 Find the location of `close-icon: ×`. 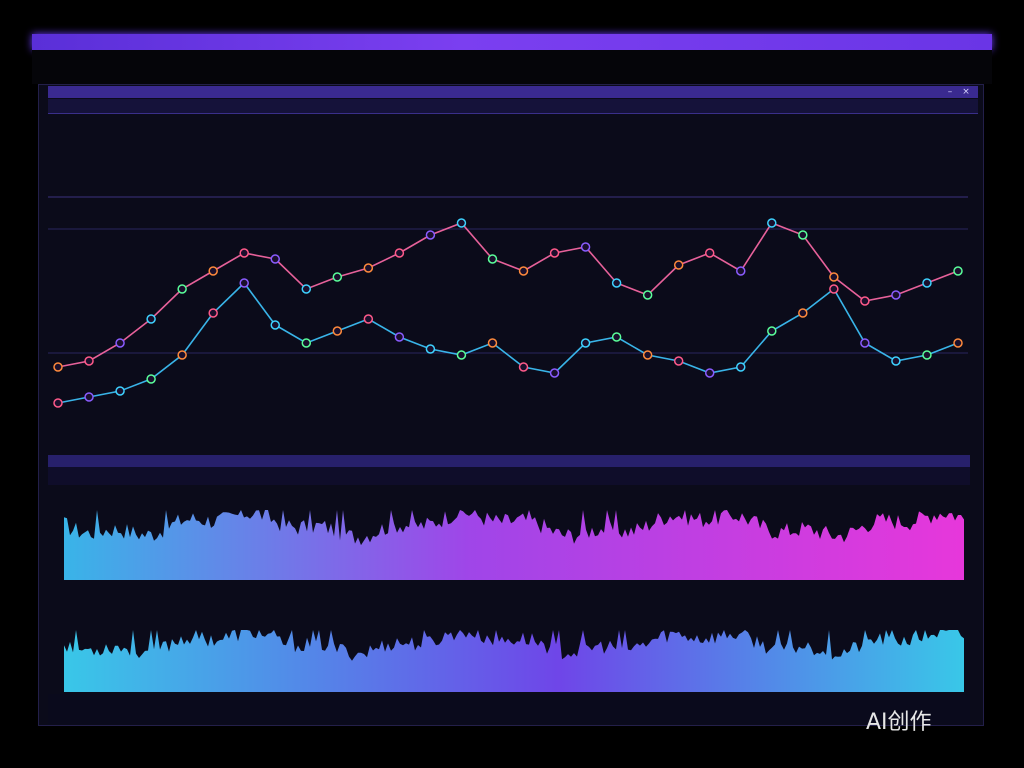

close-icon: × is located at coordinates (966, 92).